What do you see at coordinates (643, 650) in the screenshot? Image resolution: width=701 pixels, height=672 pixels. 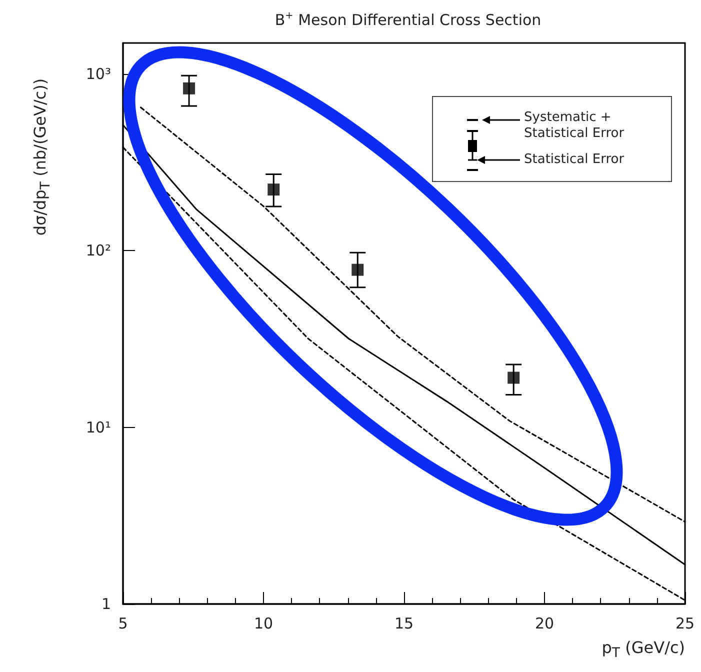 I see `x-axis-title: p$_{T}$ (GeV/c)` at bounding box center [643, 650].